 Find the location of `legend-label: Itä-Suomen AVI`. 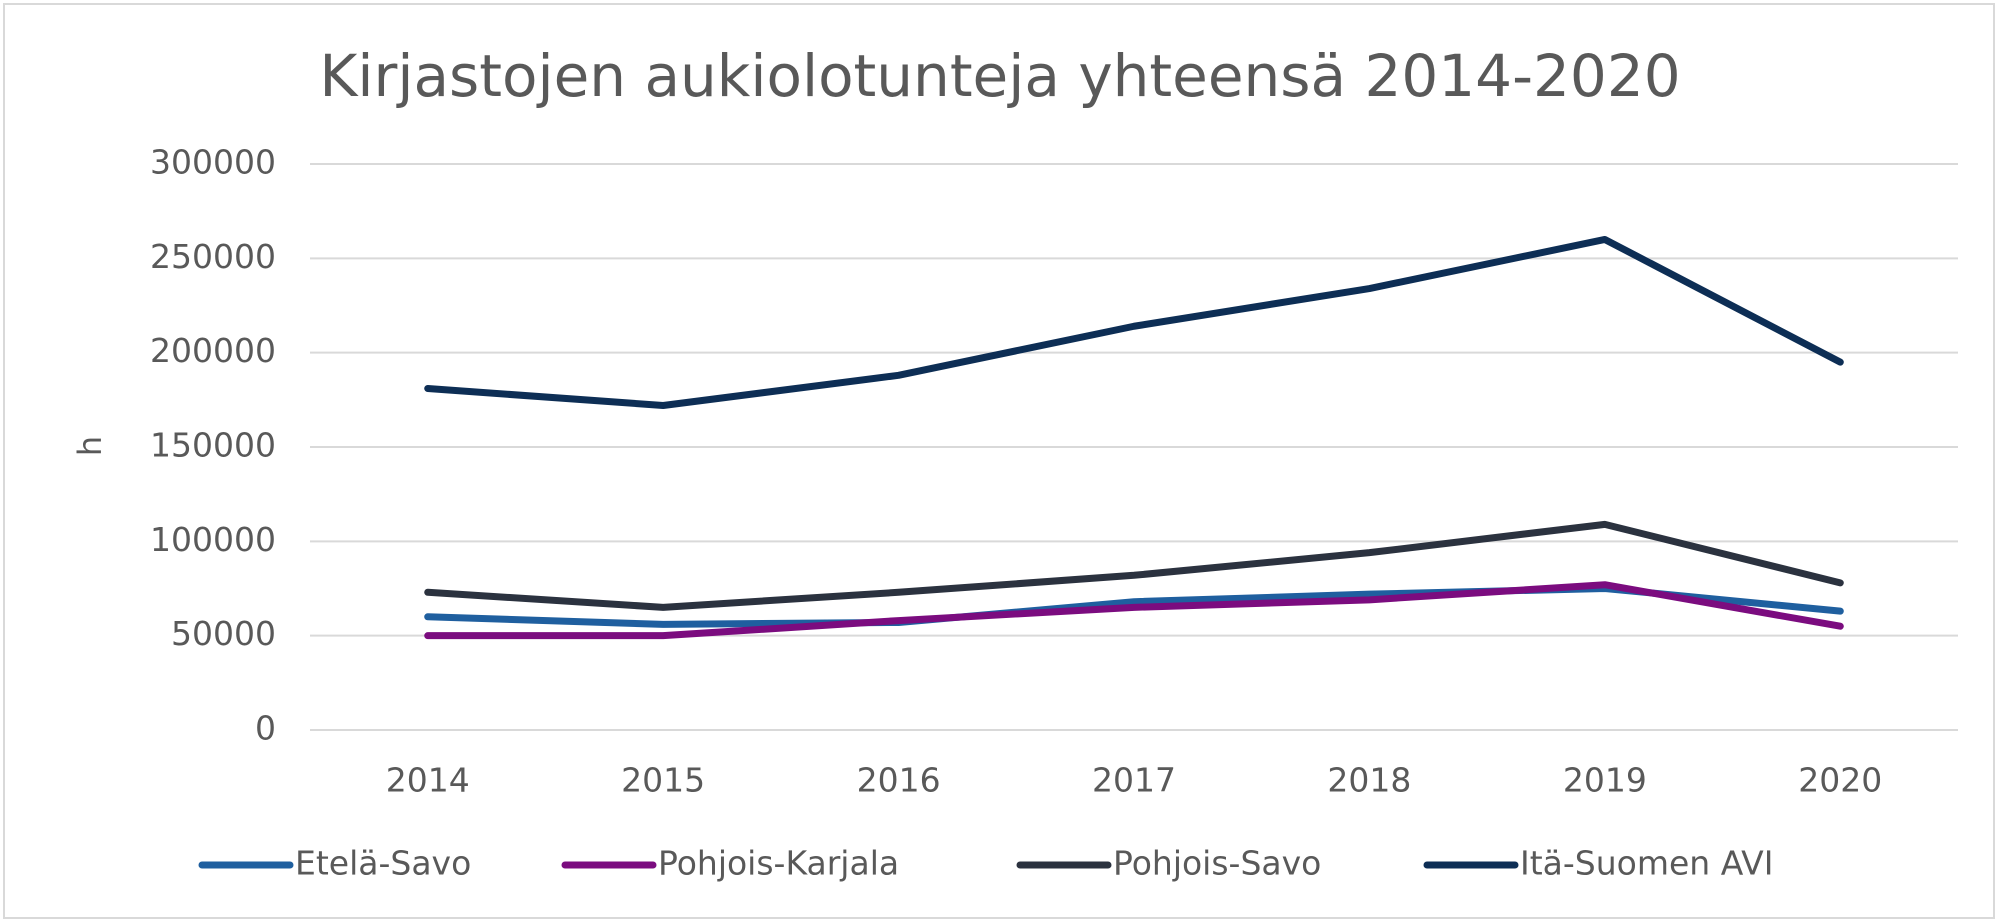

legend-label: Itä-Suomen AVI is located at coordinates (1646, 863).